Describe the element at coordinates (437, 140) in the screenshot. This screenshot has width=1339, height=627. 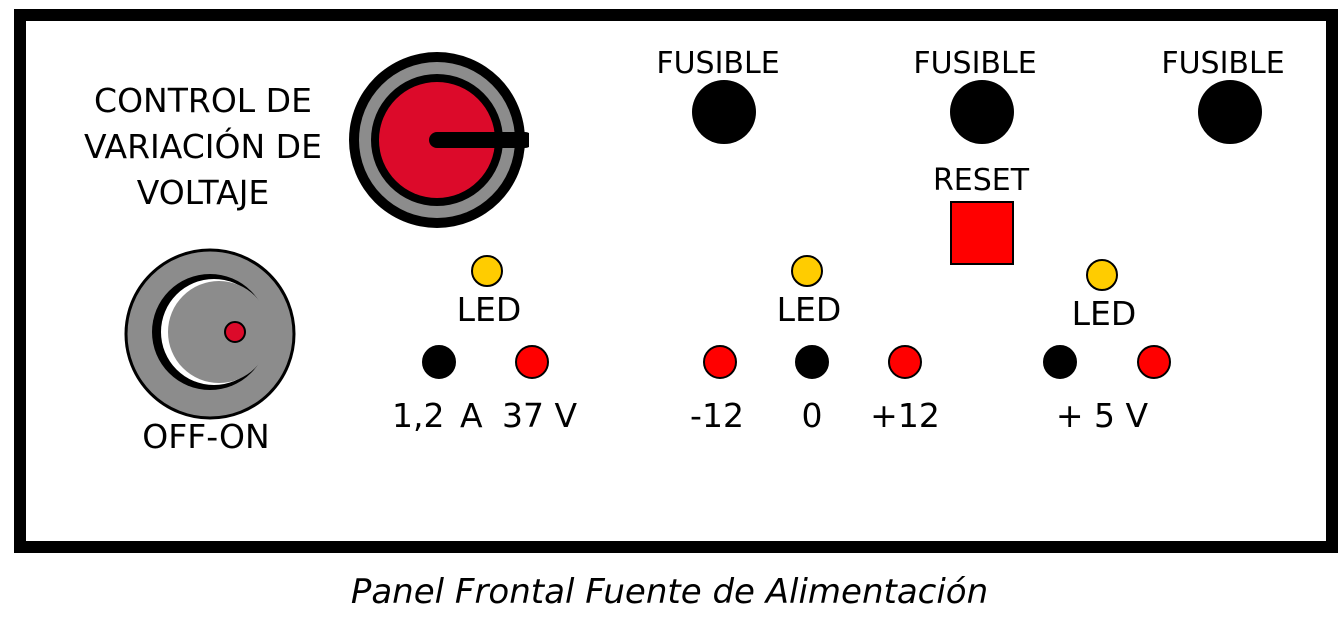
I see `voltage-control-knob` at that location.